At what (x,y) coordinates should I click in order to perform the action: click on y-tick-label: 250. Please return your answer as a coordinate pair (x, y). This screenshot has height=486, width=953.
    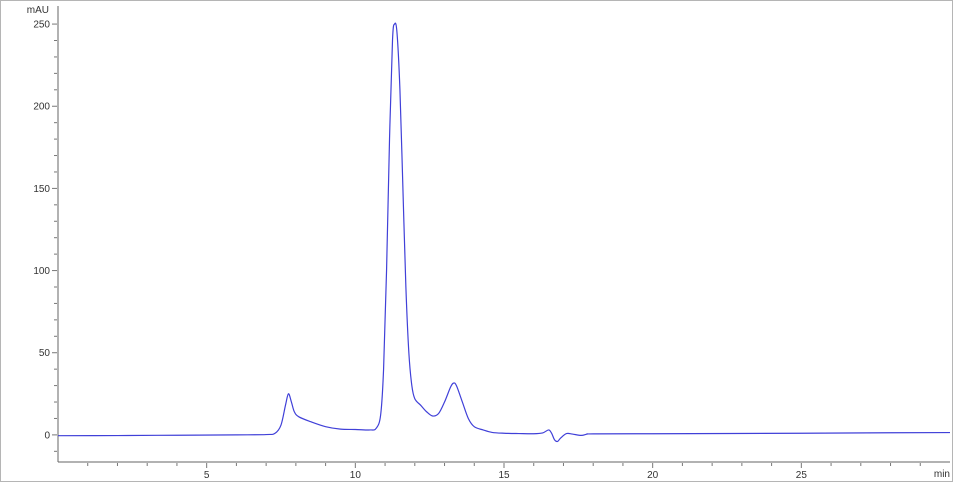
    Looking at the image, I should click on (41, 25).